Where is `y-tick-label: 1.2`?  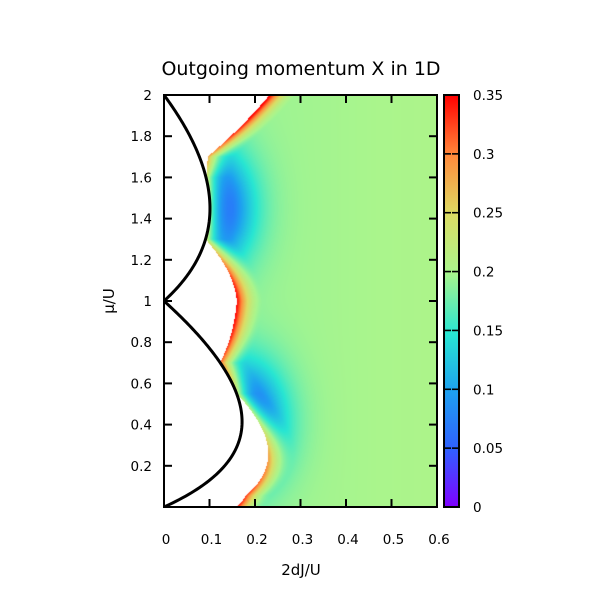 y-tick-label: 1.2 is located at coordinates (141, 261).